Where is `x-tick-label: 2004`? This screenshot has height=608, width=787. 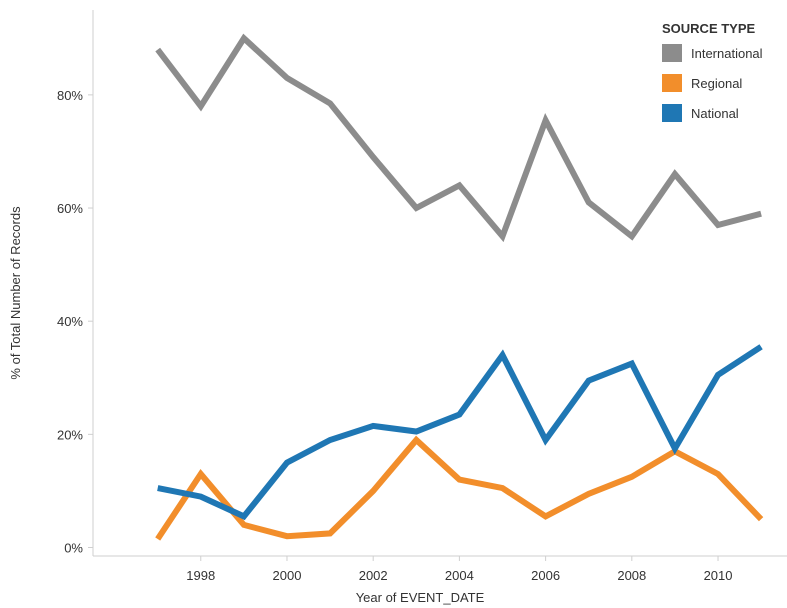
x-tick-label: 2004 is located at coordinates (459, 575).